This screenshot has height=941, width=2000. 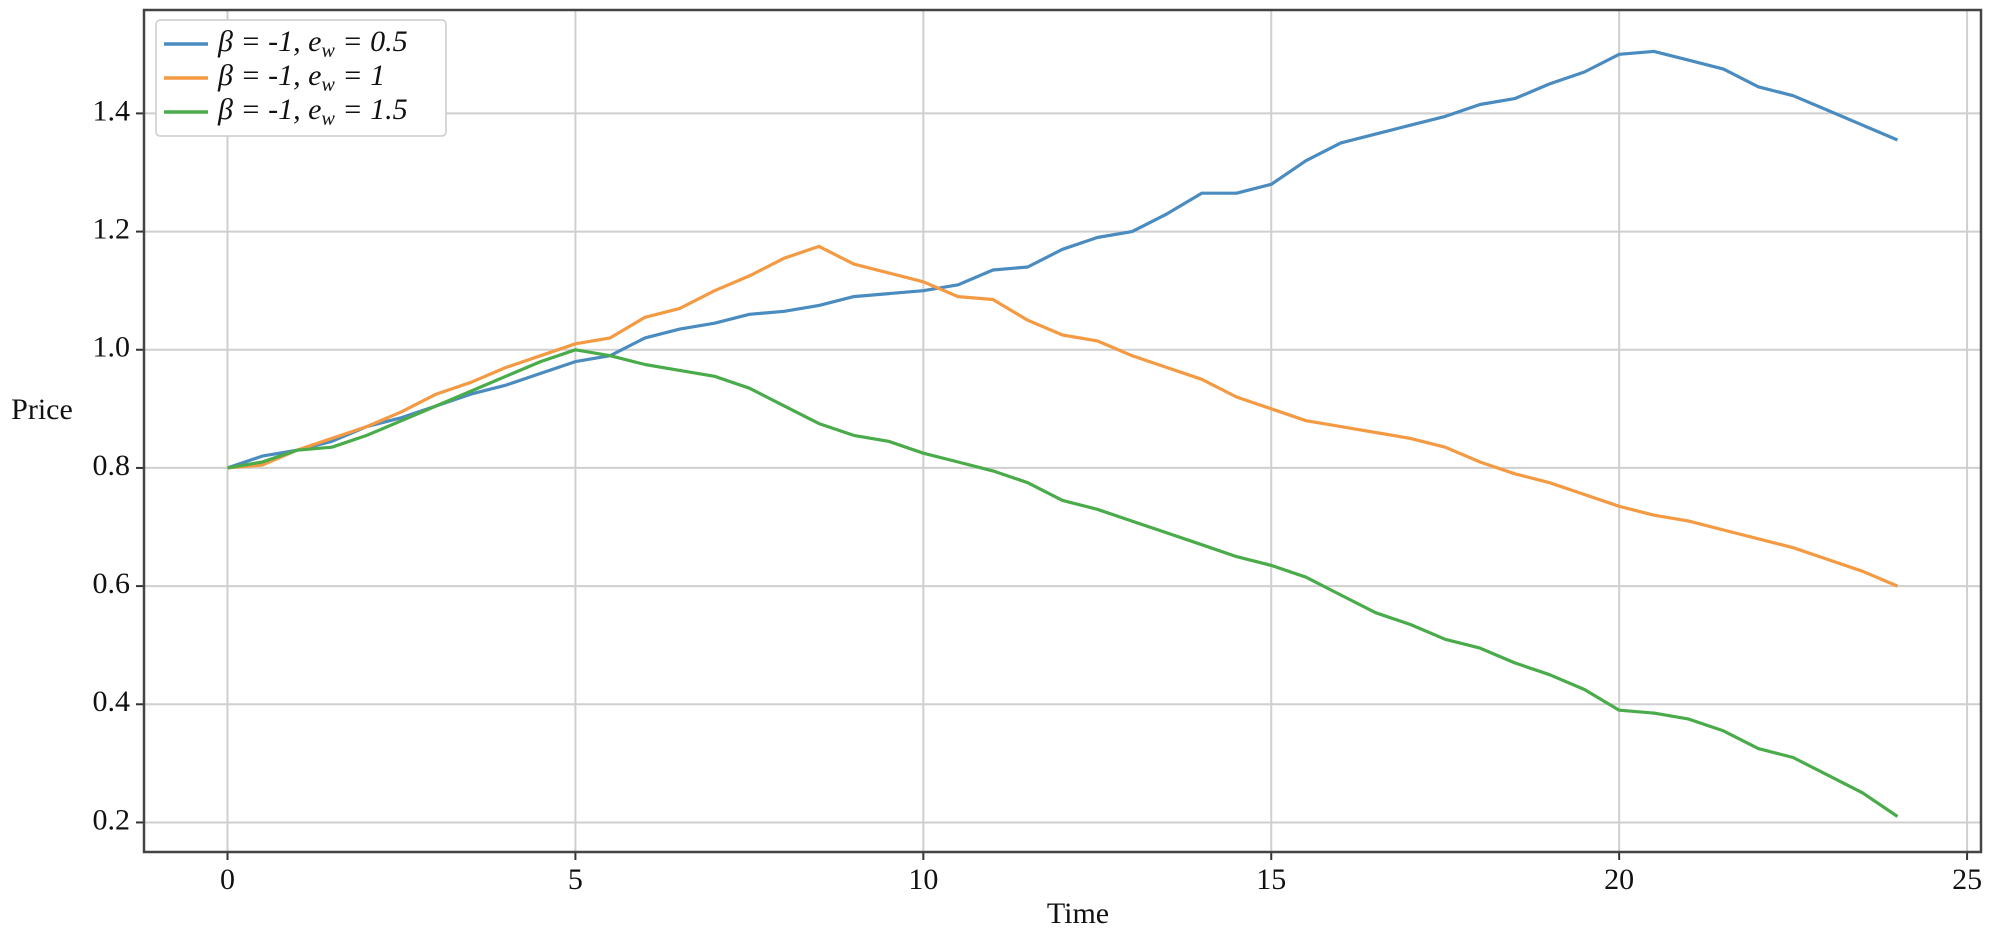 What do you see at coordinates (923, 879) in the screenshot?
I see `x-tick-label: 10` at bounding box center [923, 879].